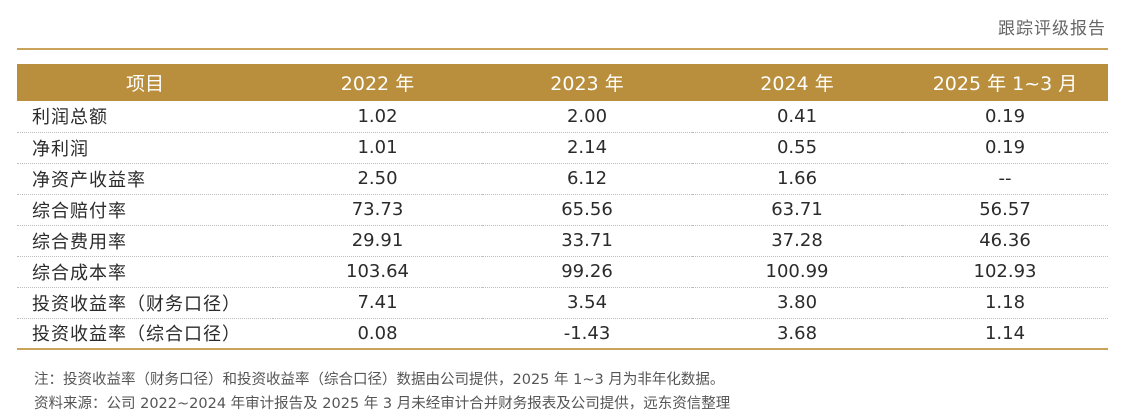 The image size is (1125, 419). I want to click on table-cell: -1.43, so click(587, 334).